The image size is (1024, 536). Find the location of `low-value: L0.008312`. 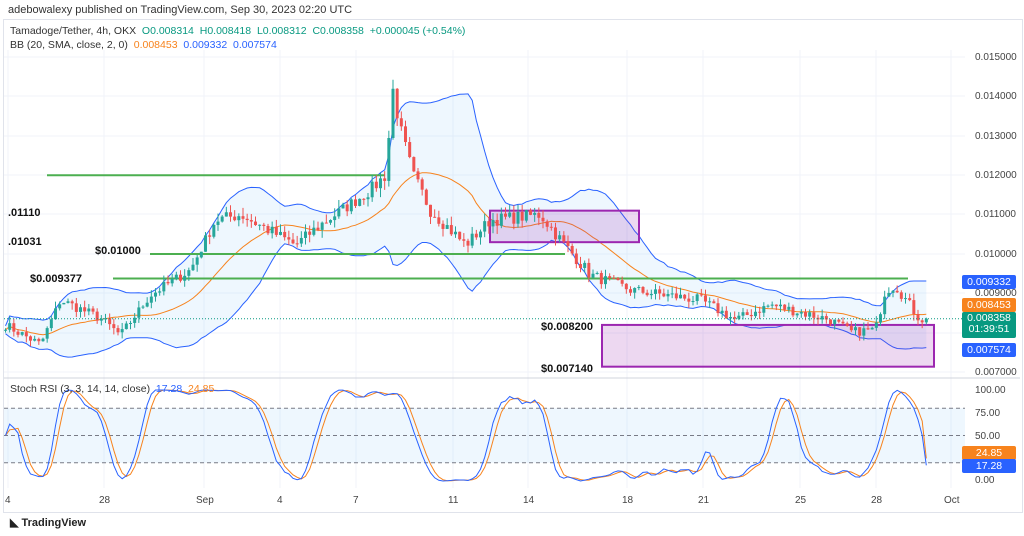

low-value: L0.008312 is located at coordinates (281, 31).